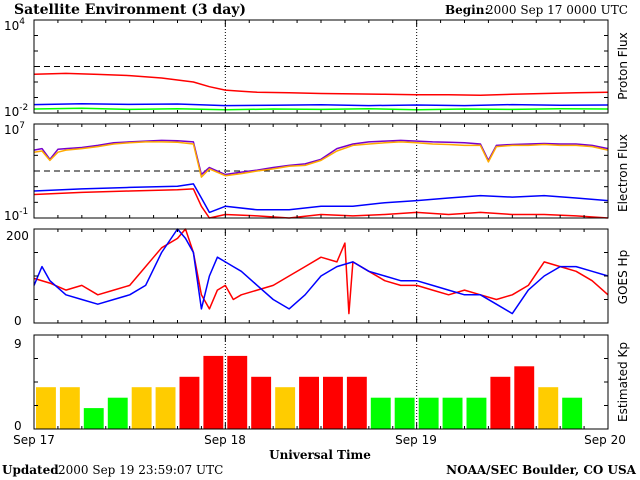  Describe the element at coordinates (11, 112) in the screenshot. I see `proton-ytick-bottom-base: 10` at that location.